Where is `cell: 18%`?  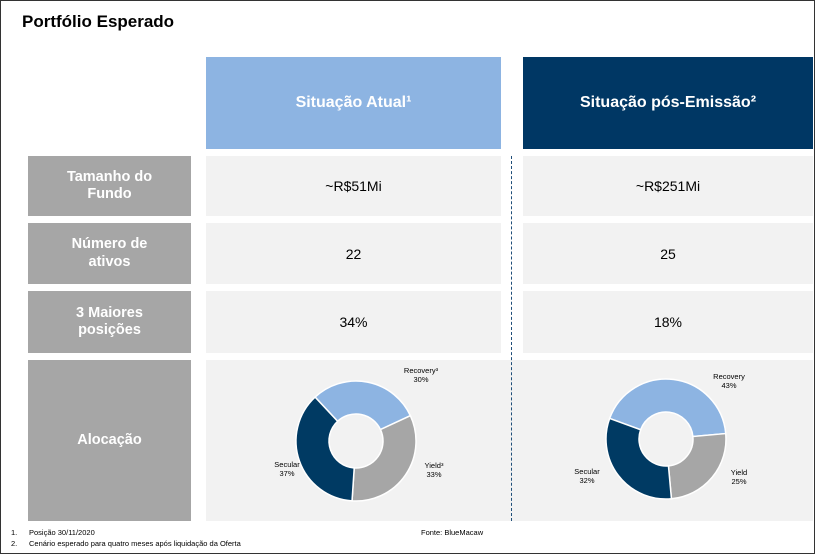
cell: 18% is located at coordinates (668, 322).